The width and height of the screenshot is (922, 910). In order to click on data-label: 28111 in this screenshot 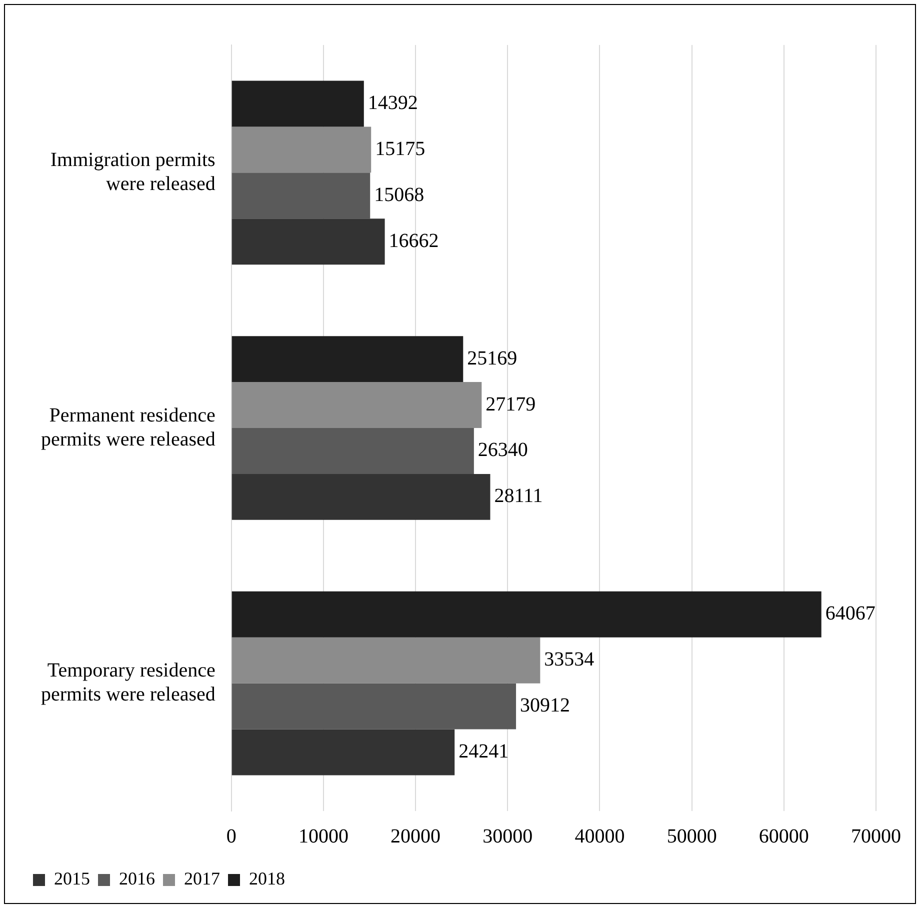, I will do `click(518, 496)`.